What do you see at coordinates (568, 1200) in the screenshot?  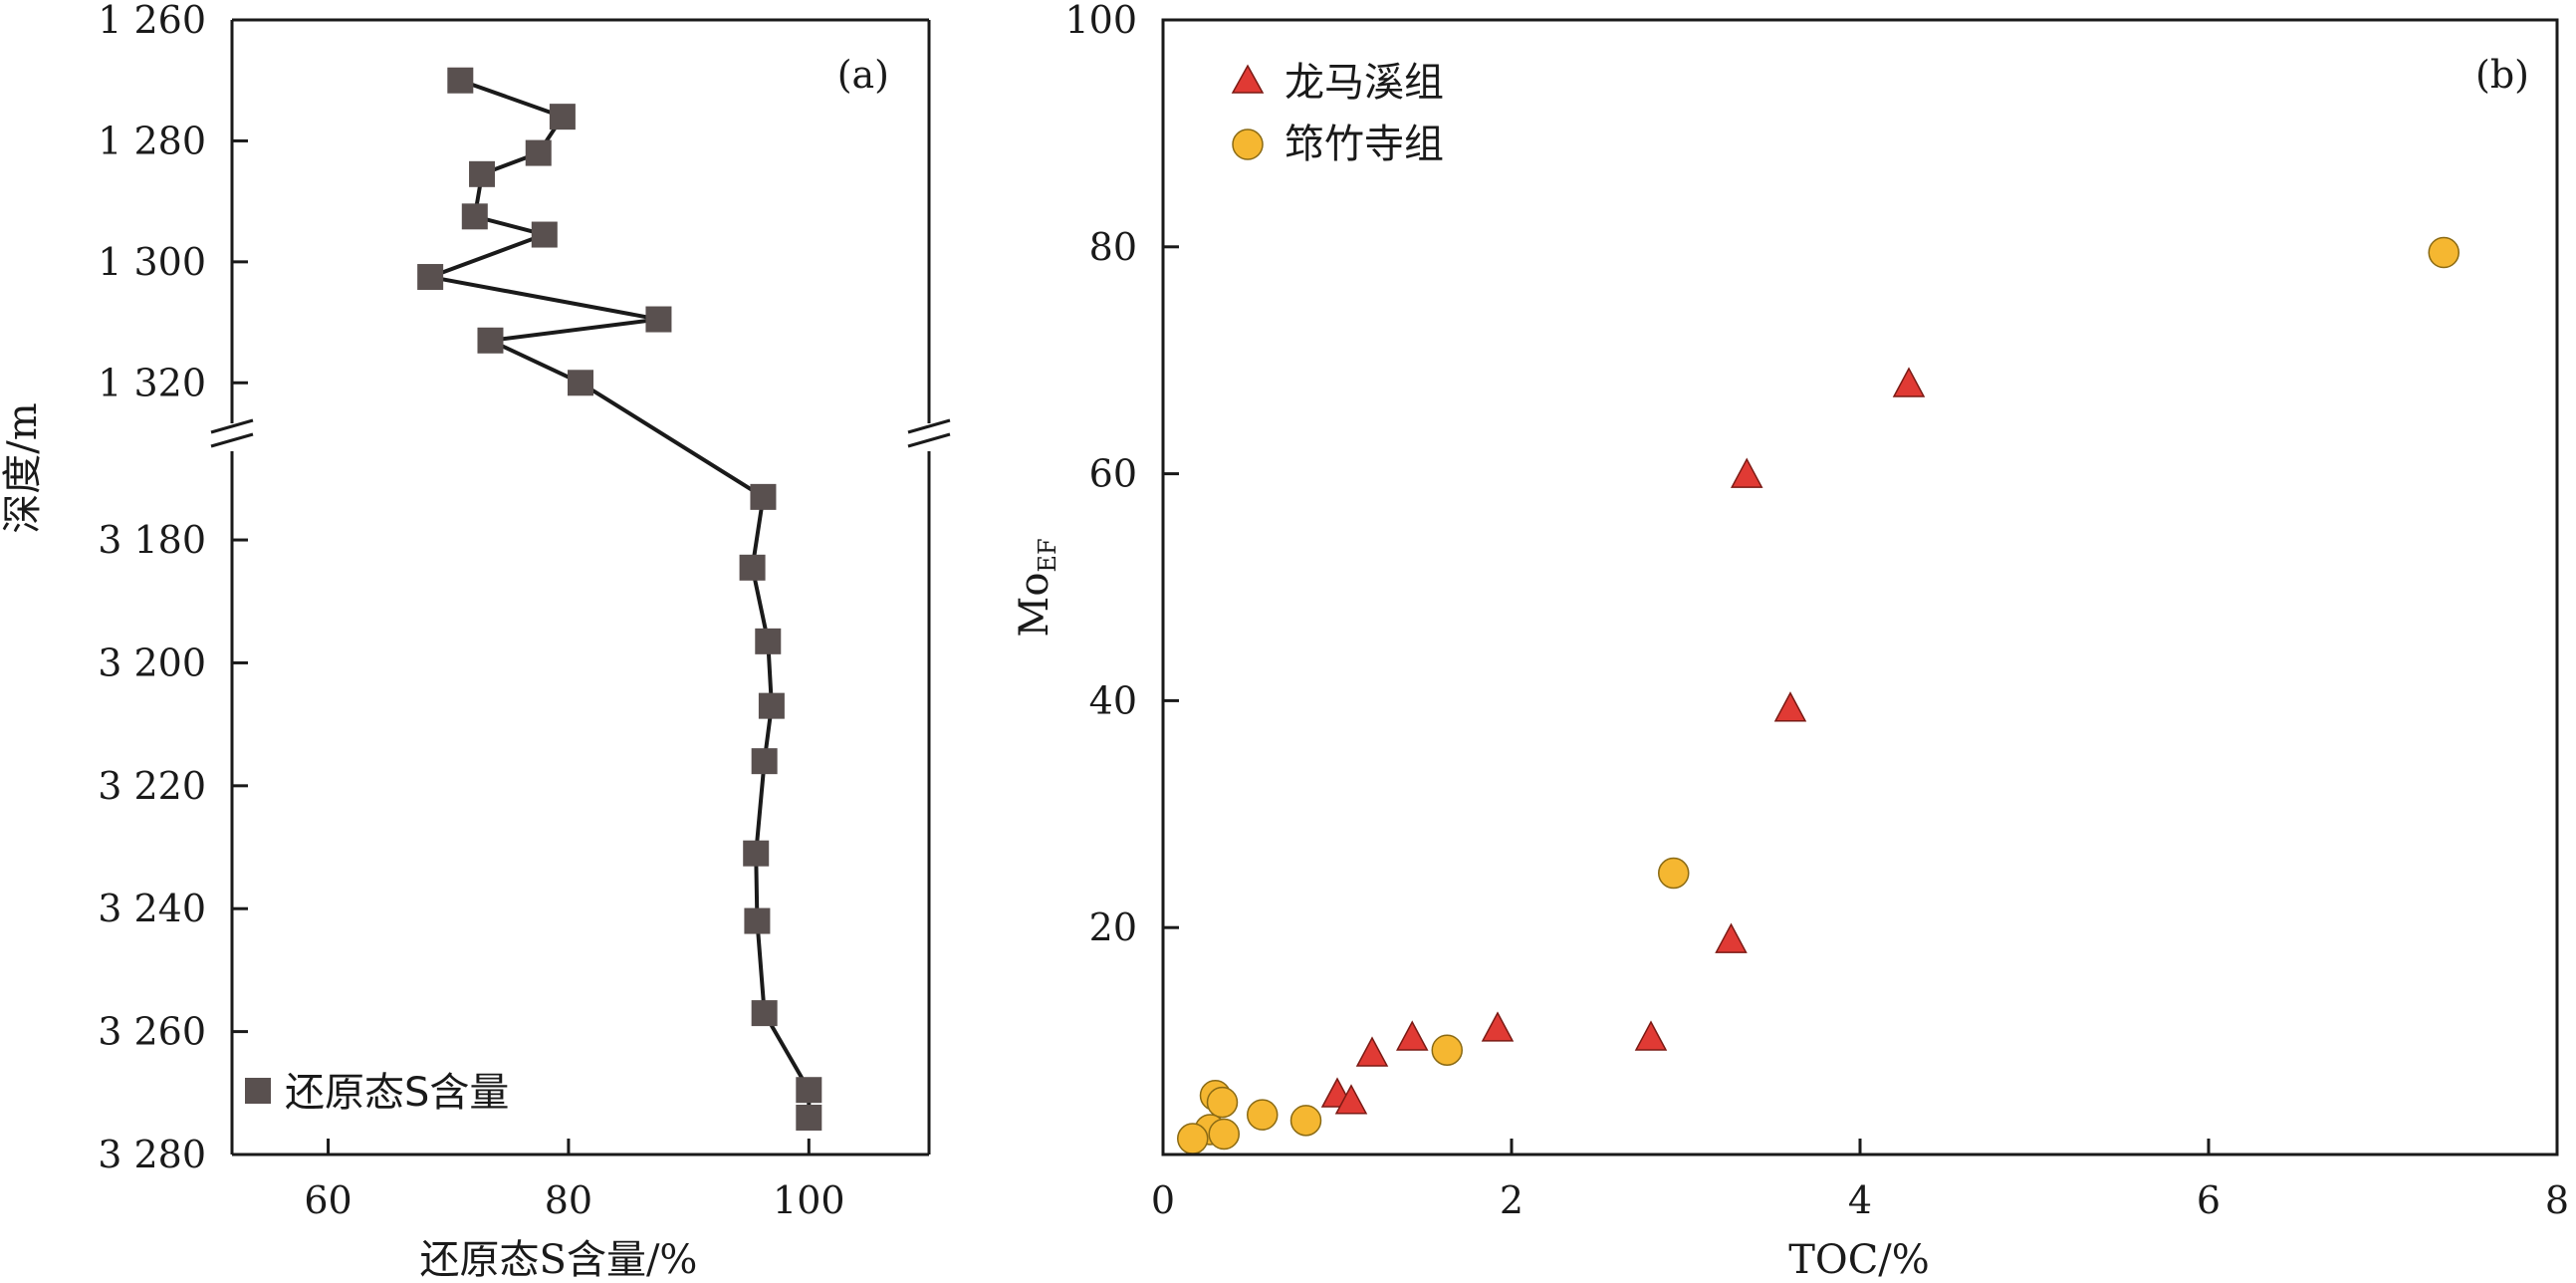 I see `panel-a-x-tick-label: 80` at bounding box center [568, 1200].